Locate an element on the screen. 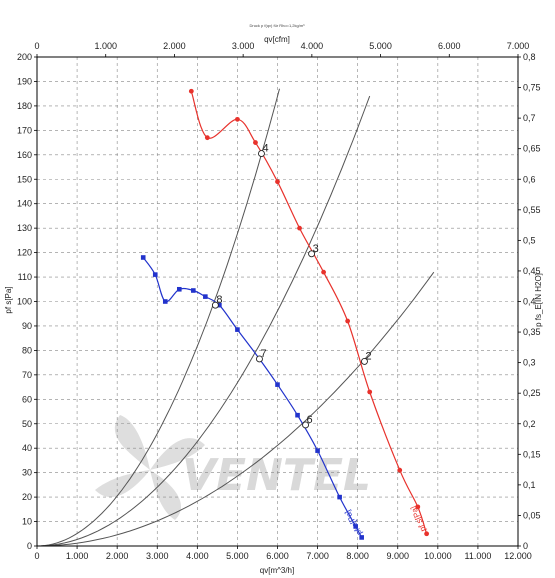 This screenshot has height=578, width=555. x-tick-label-7: 7.000 is located at coordinates (317, 556).